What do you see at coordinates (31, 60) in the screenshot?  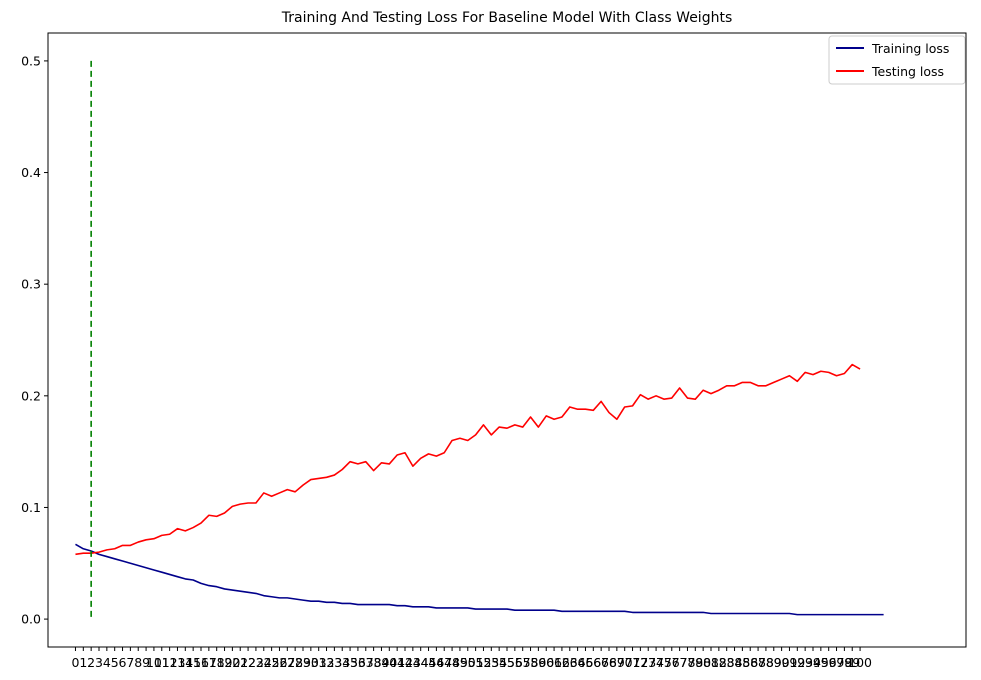 I see `y-tick-label: 0.5` at bounding box center [31, 60].